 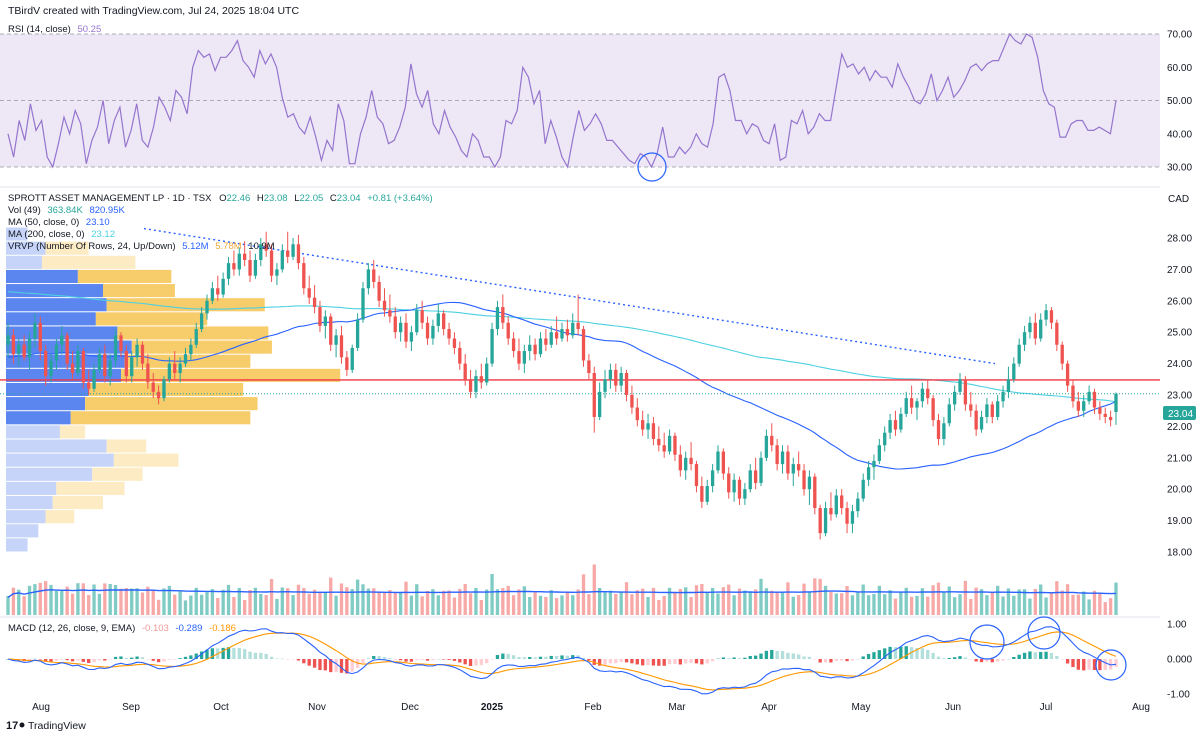 I want to click on time-axis-label: Apr, so click(x=769, y=707).